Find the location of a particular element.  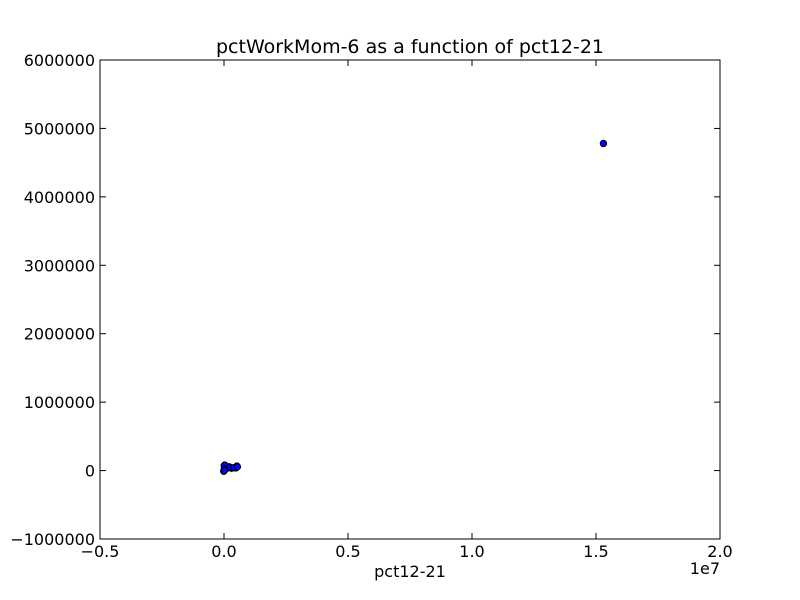

x-axis-label: pct12-21 is located at coordinates (410, 571).